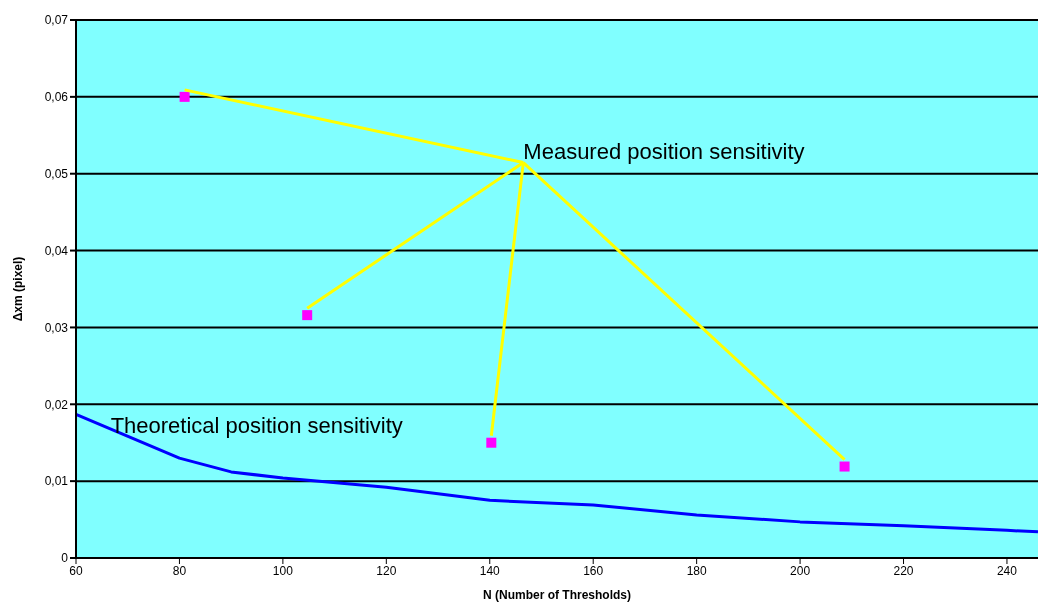 This screenshot has width=1051, height=615. Describe the element at coordinates (65, 558) in the screenshot. I see `y-tick-label: 0` at that location.